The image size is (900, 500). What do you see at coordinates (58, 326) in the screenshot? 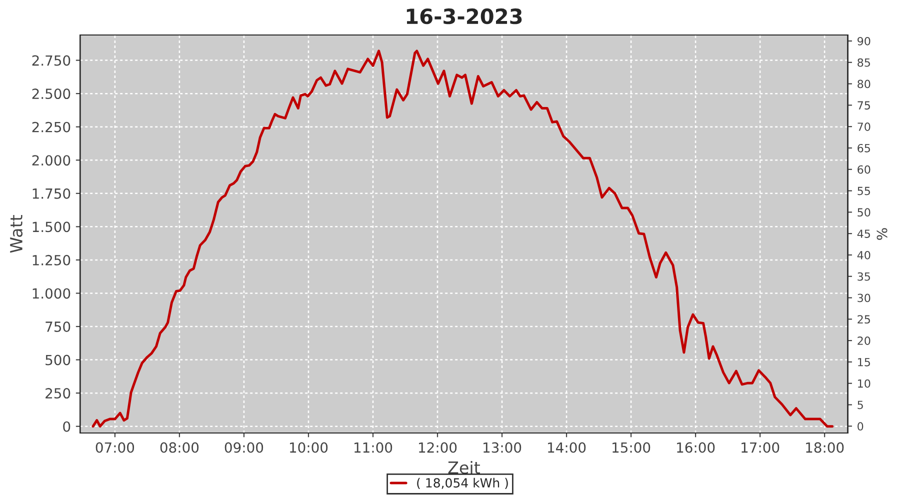
I see `y-tick-label: 750` at bounding box center [58, 326].